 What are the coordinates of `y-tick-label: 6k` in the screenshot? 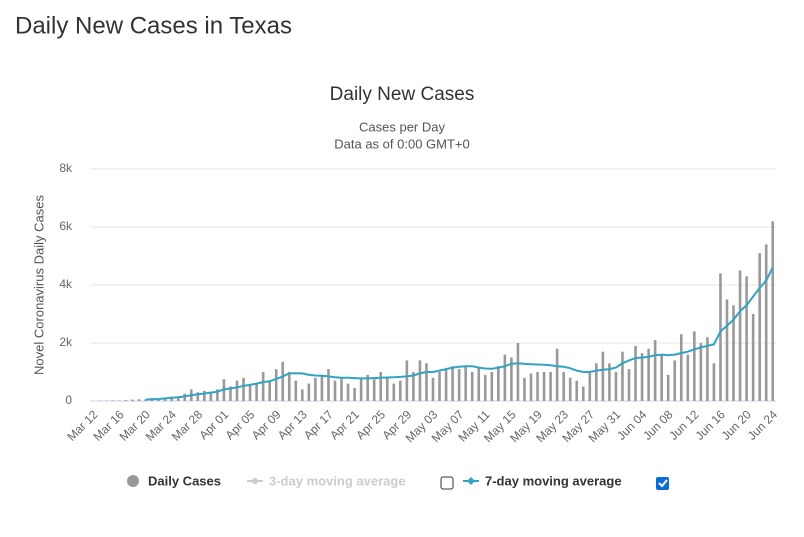 It's located at (66, 226).